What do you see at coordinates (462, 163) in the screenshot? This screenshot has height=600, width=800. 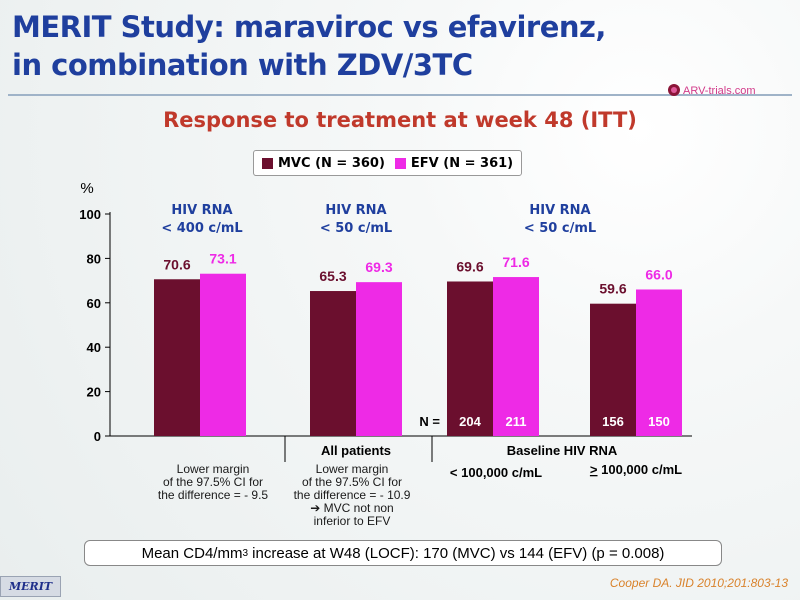 I see `legend-label-efv: EFV (N = 361)` at bounding box center [462, 163].